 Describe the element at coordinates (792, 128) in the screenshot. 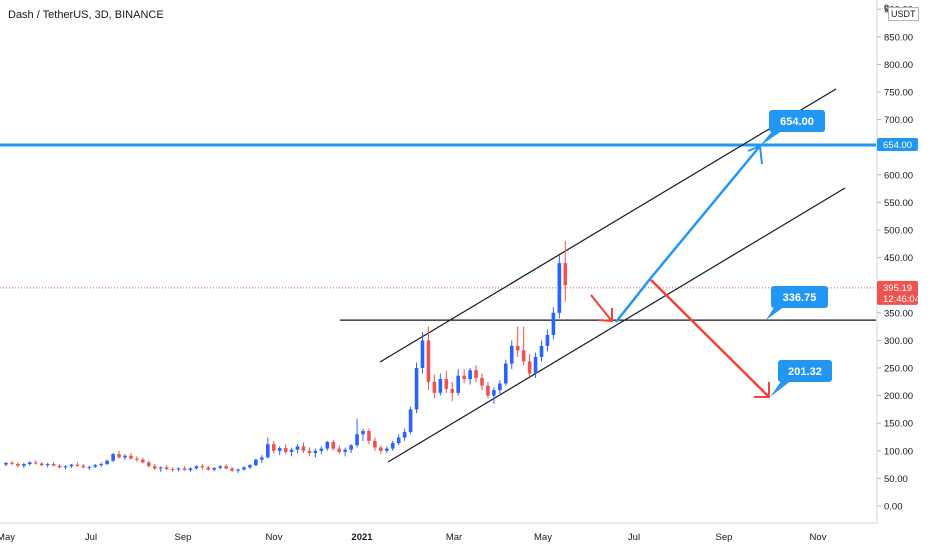

I see `callout-654: 654.00` at that location.